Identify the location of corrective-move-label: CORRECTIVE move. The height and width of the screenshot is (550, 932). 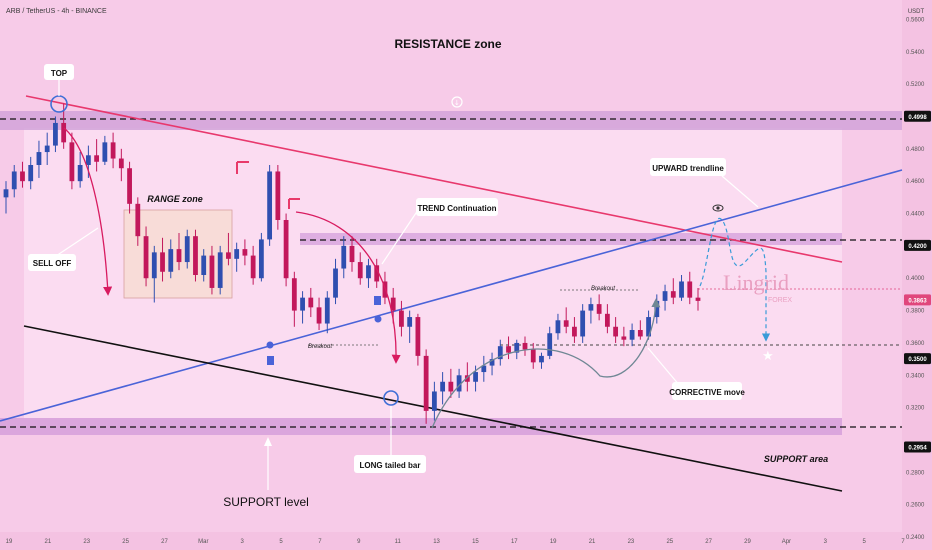
(707, 392).